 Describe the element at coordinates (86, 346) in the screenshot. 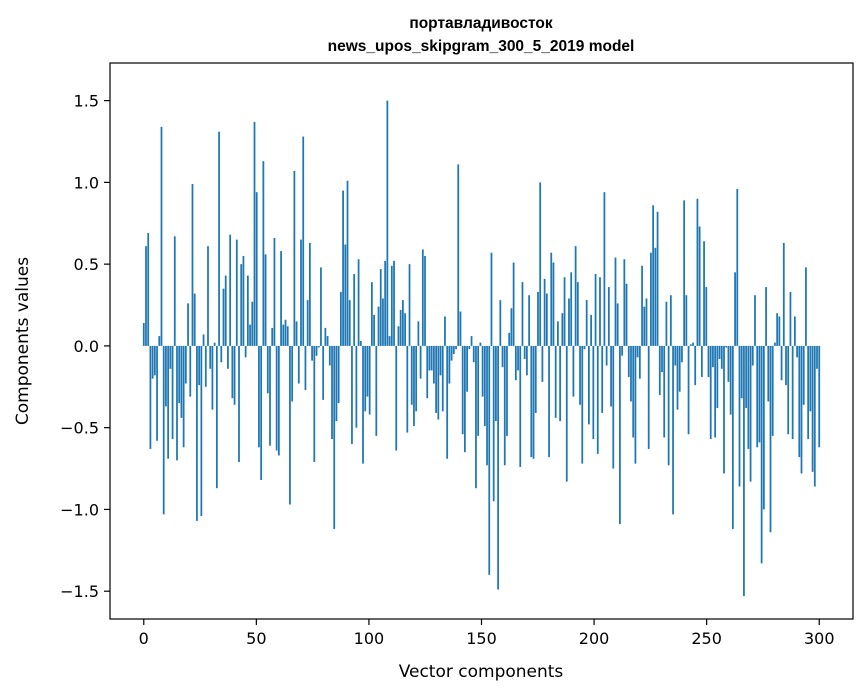

I see `y-tick-label: 0.0` at that location.